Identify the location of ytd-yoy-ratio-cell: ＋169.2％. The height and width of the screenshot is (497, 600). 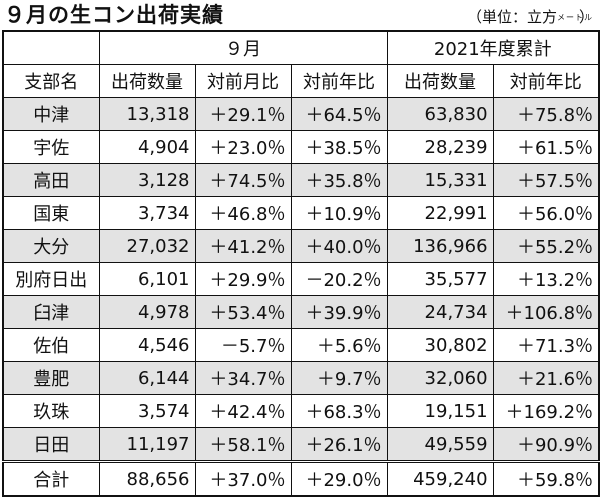
(546, 411).